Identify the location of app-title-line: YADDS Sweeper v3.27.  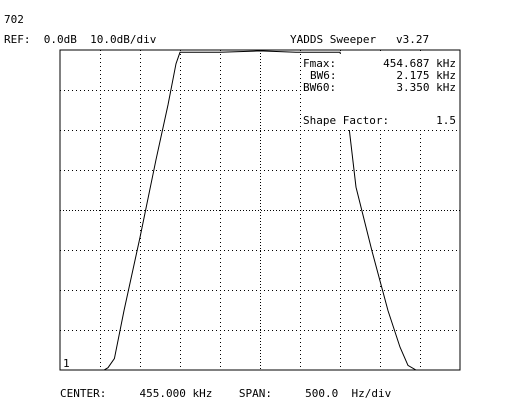
(359, 40).